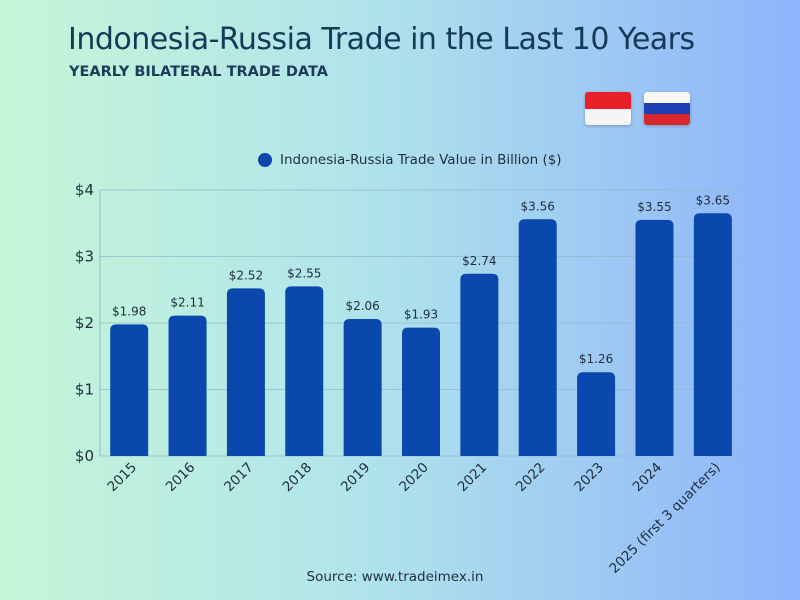 The height and width of the screenshot is (600, 800). What do you see at coordinates (664, 518) in the screenshot?
I see `x-tick-label: 2025 (first 3 quarters)` at bounding box center [664, 518].